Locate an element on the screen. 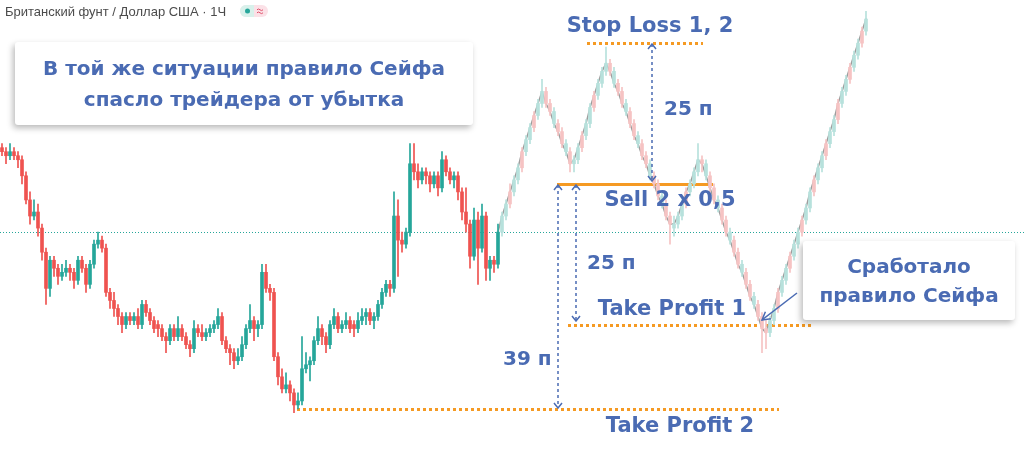 This screenshot has height=473, width=1024. ref-line-label: Take Profit 2 is located at coordinates (680, 425).